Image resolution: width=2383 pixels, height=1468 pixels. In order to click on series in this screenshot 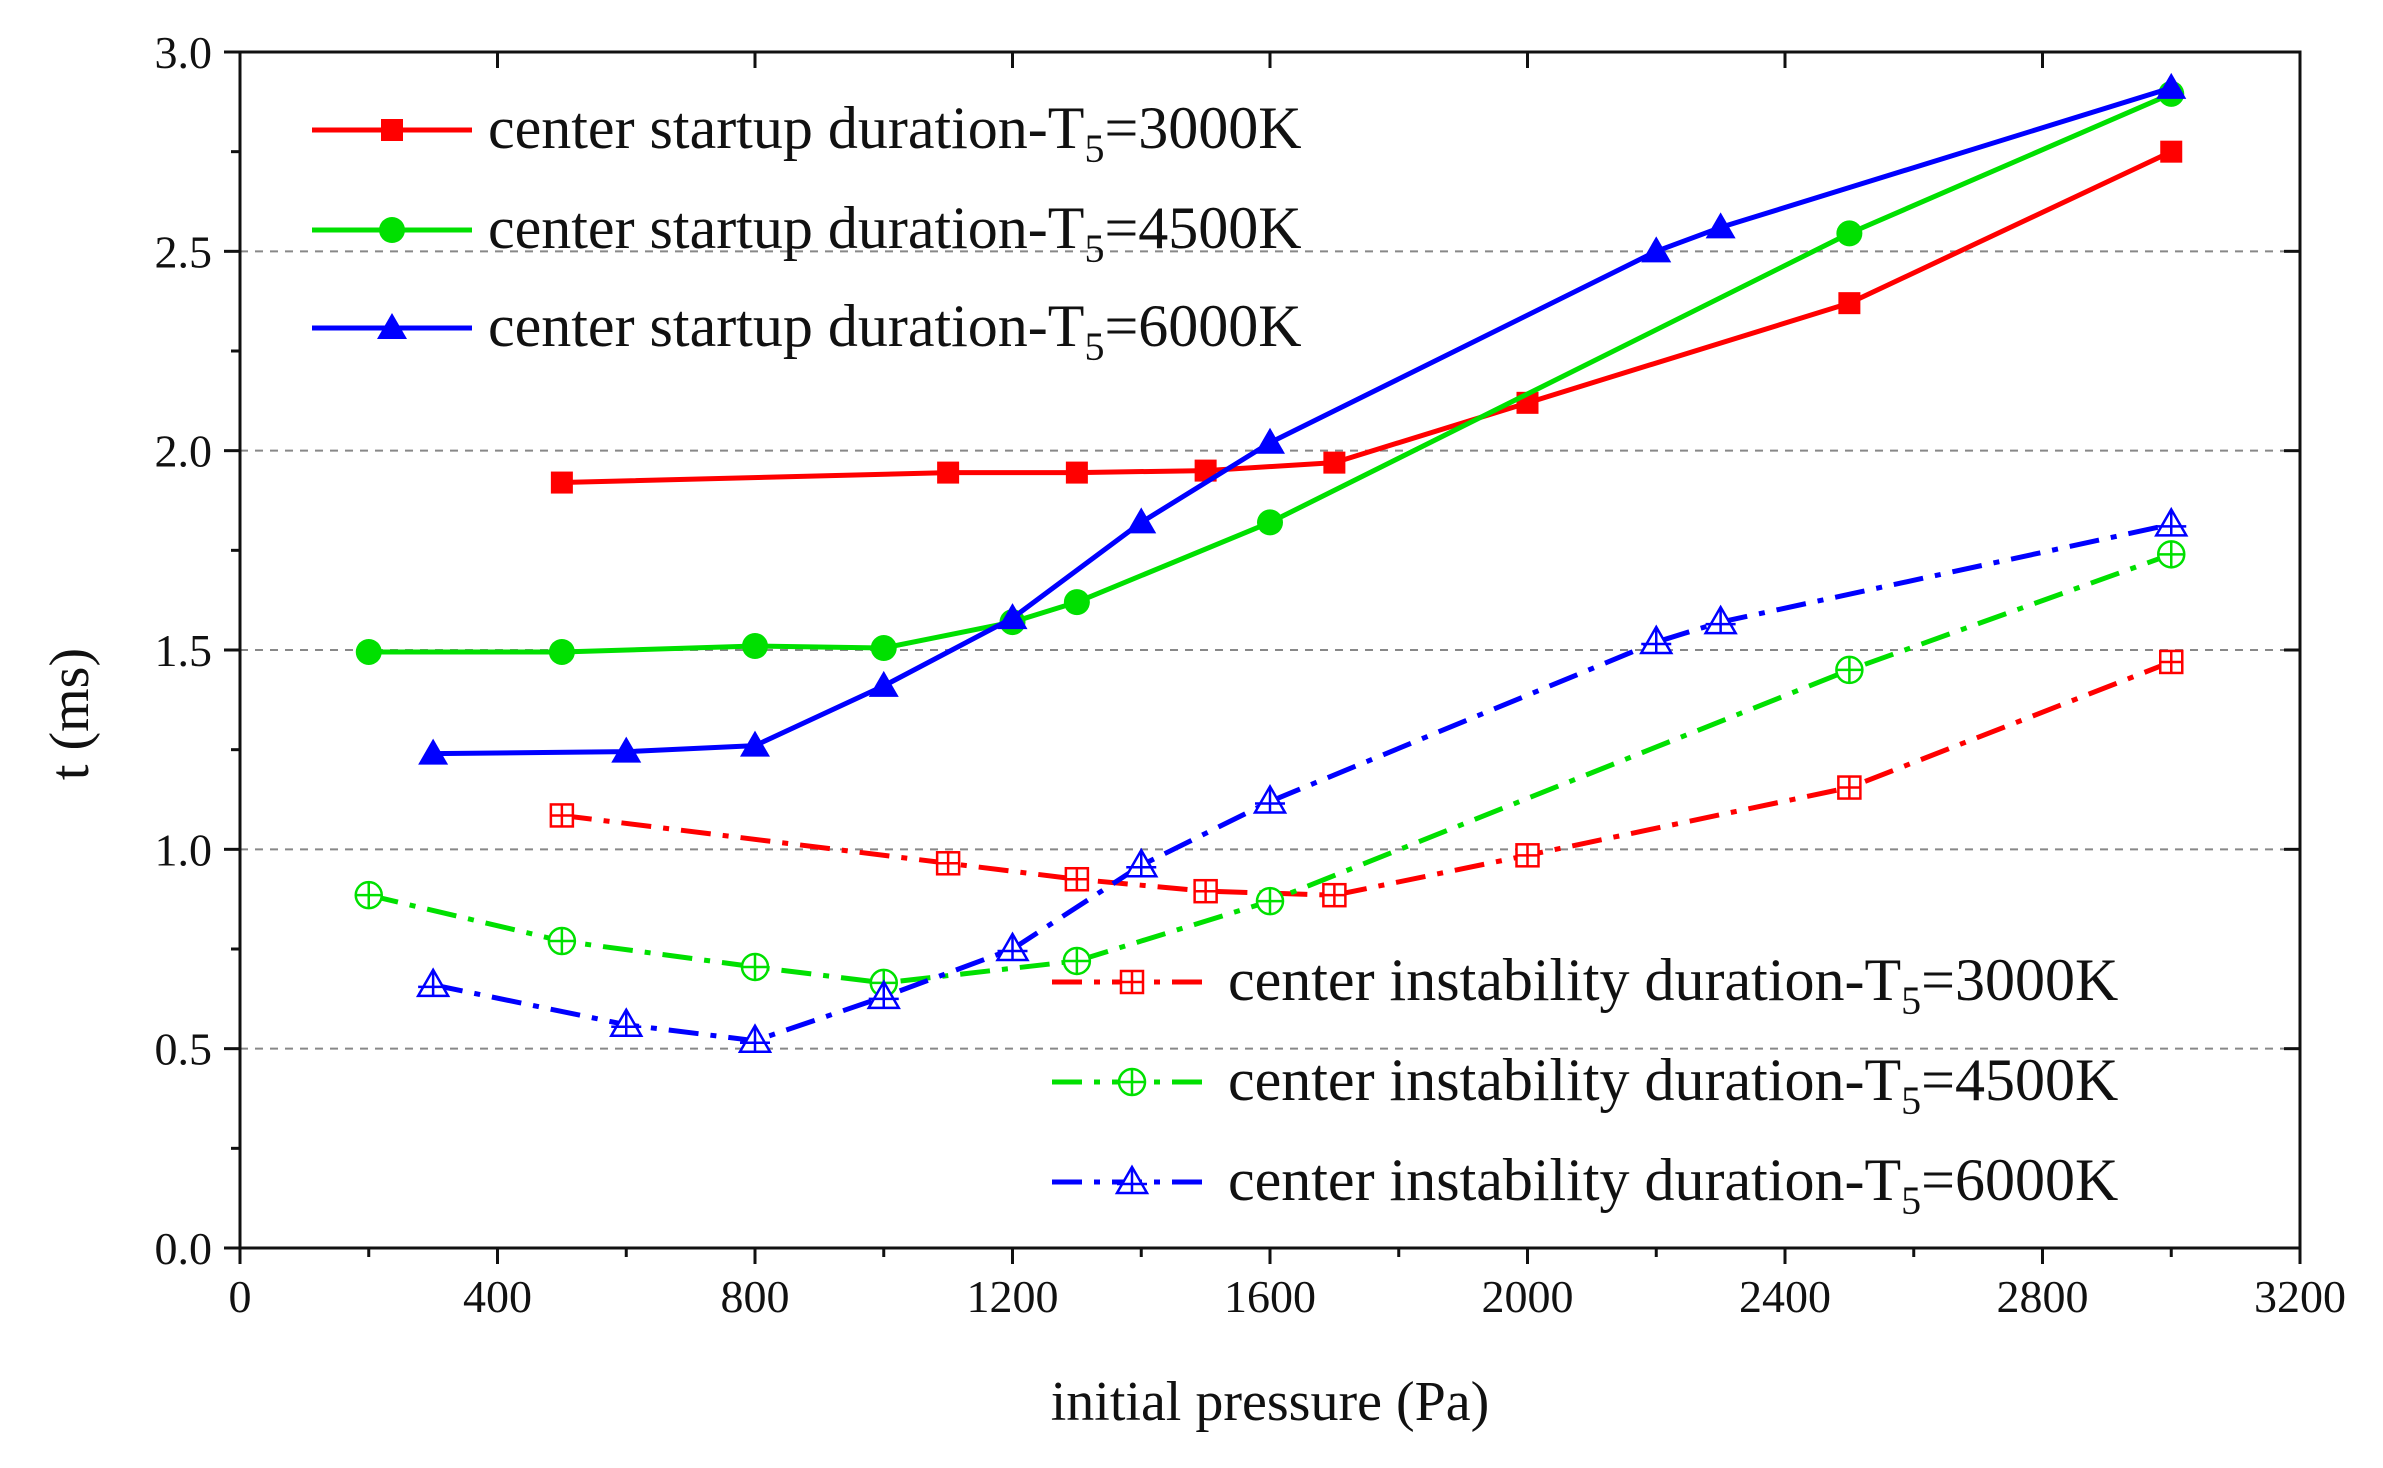, I will do `click(1366, 778)`.